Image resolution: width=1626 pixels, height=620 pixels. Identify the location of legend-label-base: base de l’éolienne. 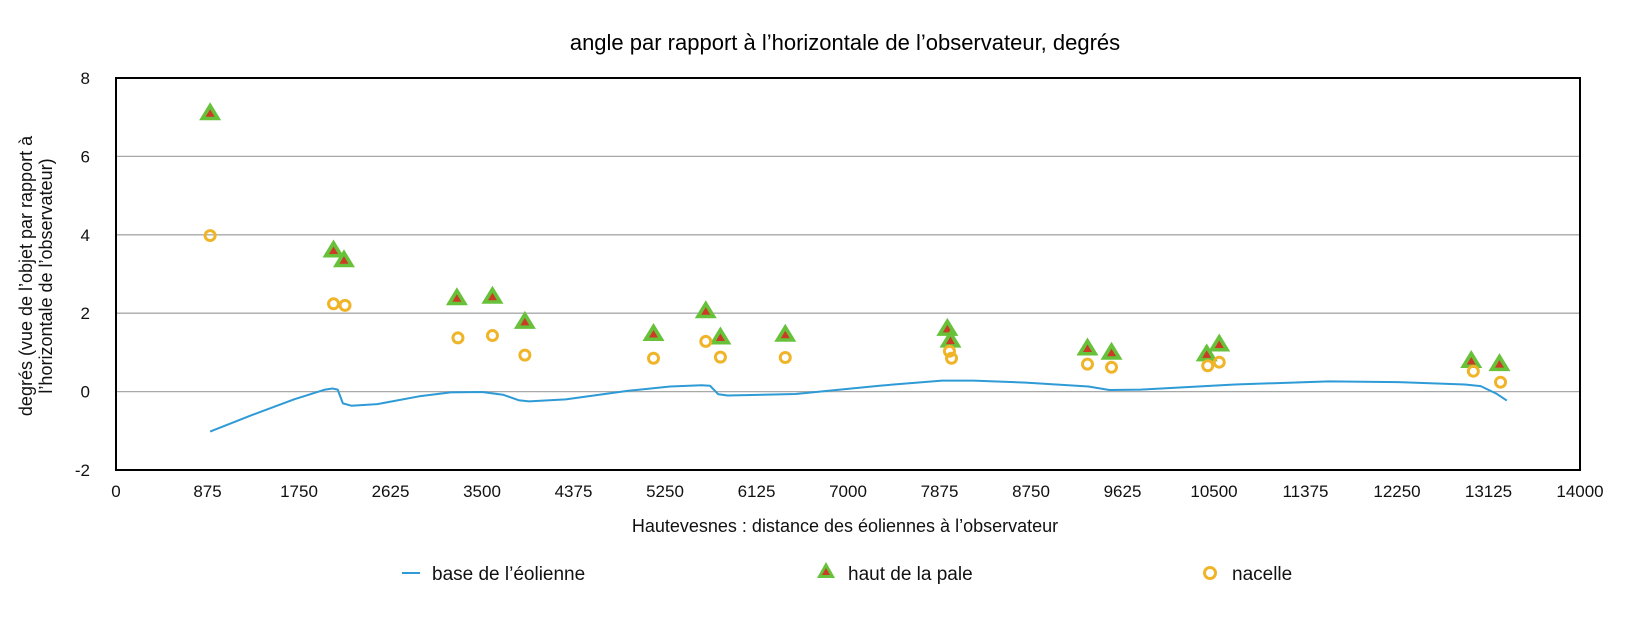
(508, 574).